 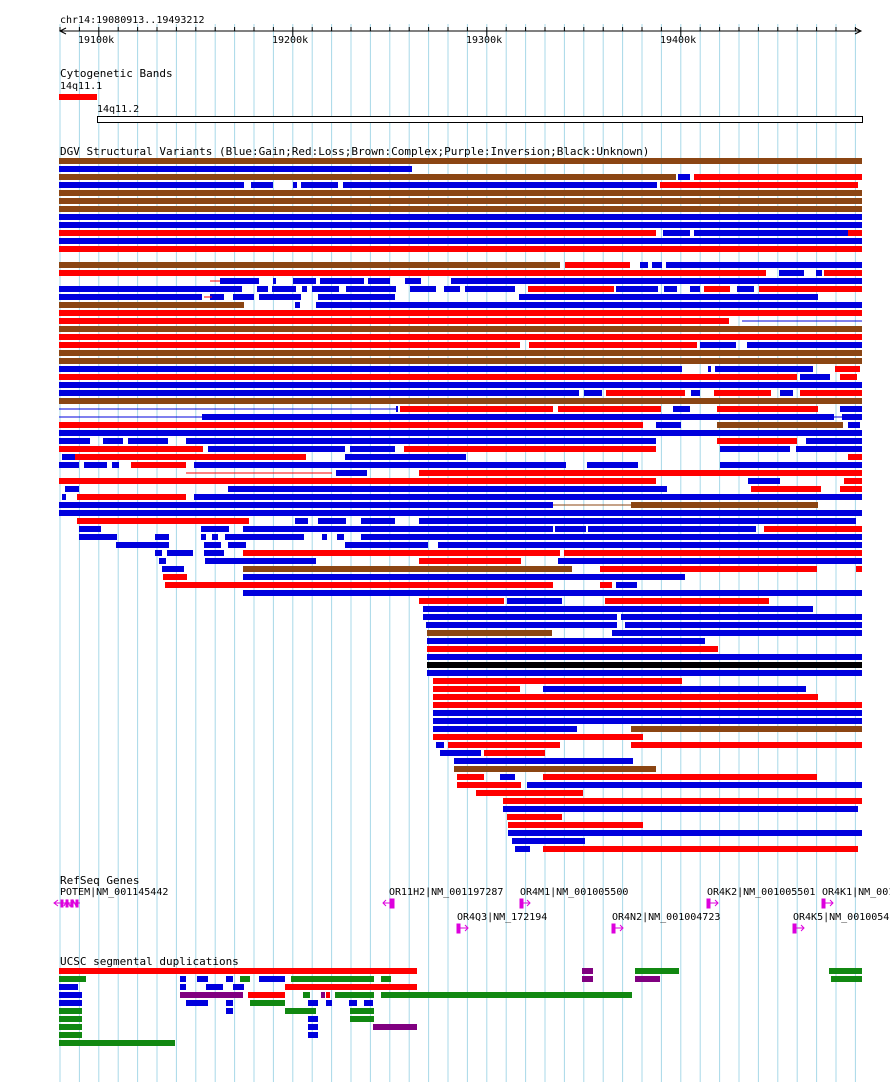 What do you see at coordinates (446, 892) in the screenshot?
I see `gene-label-or11h2: OR11H2|NM_001197287` at bounding box center [446, 892].